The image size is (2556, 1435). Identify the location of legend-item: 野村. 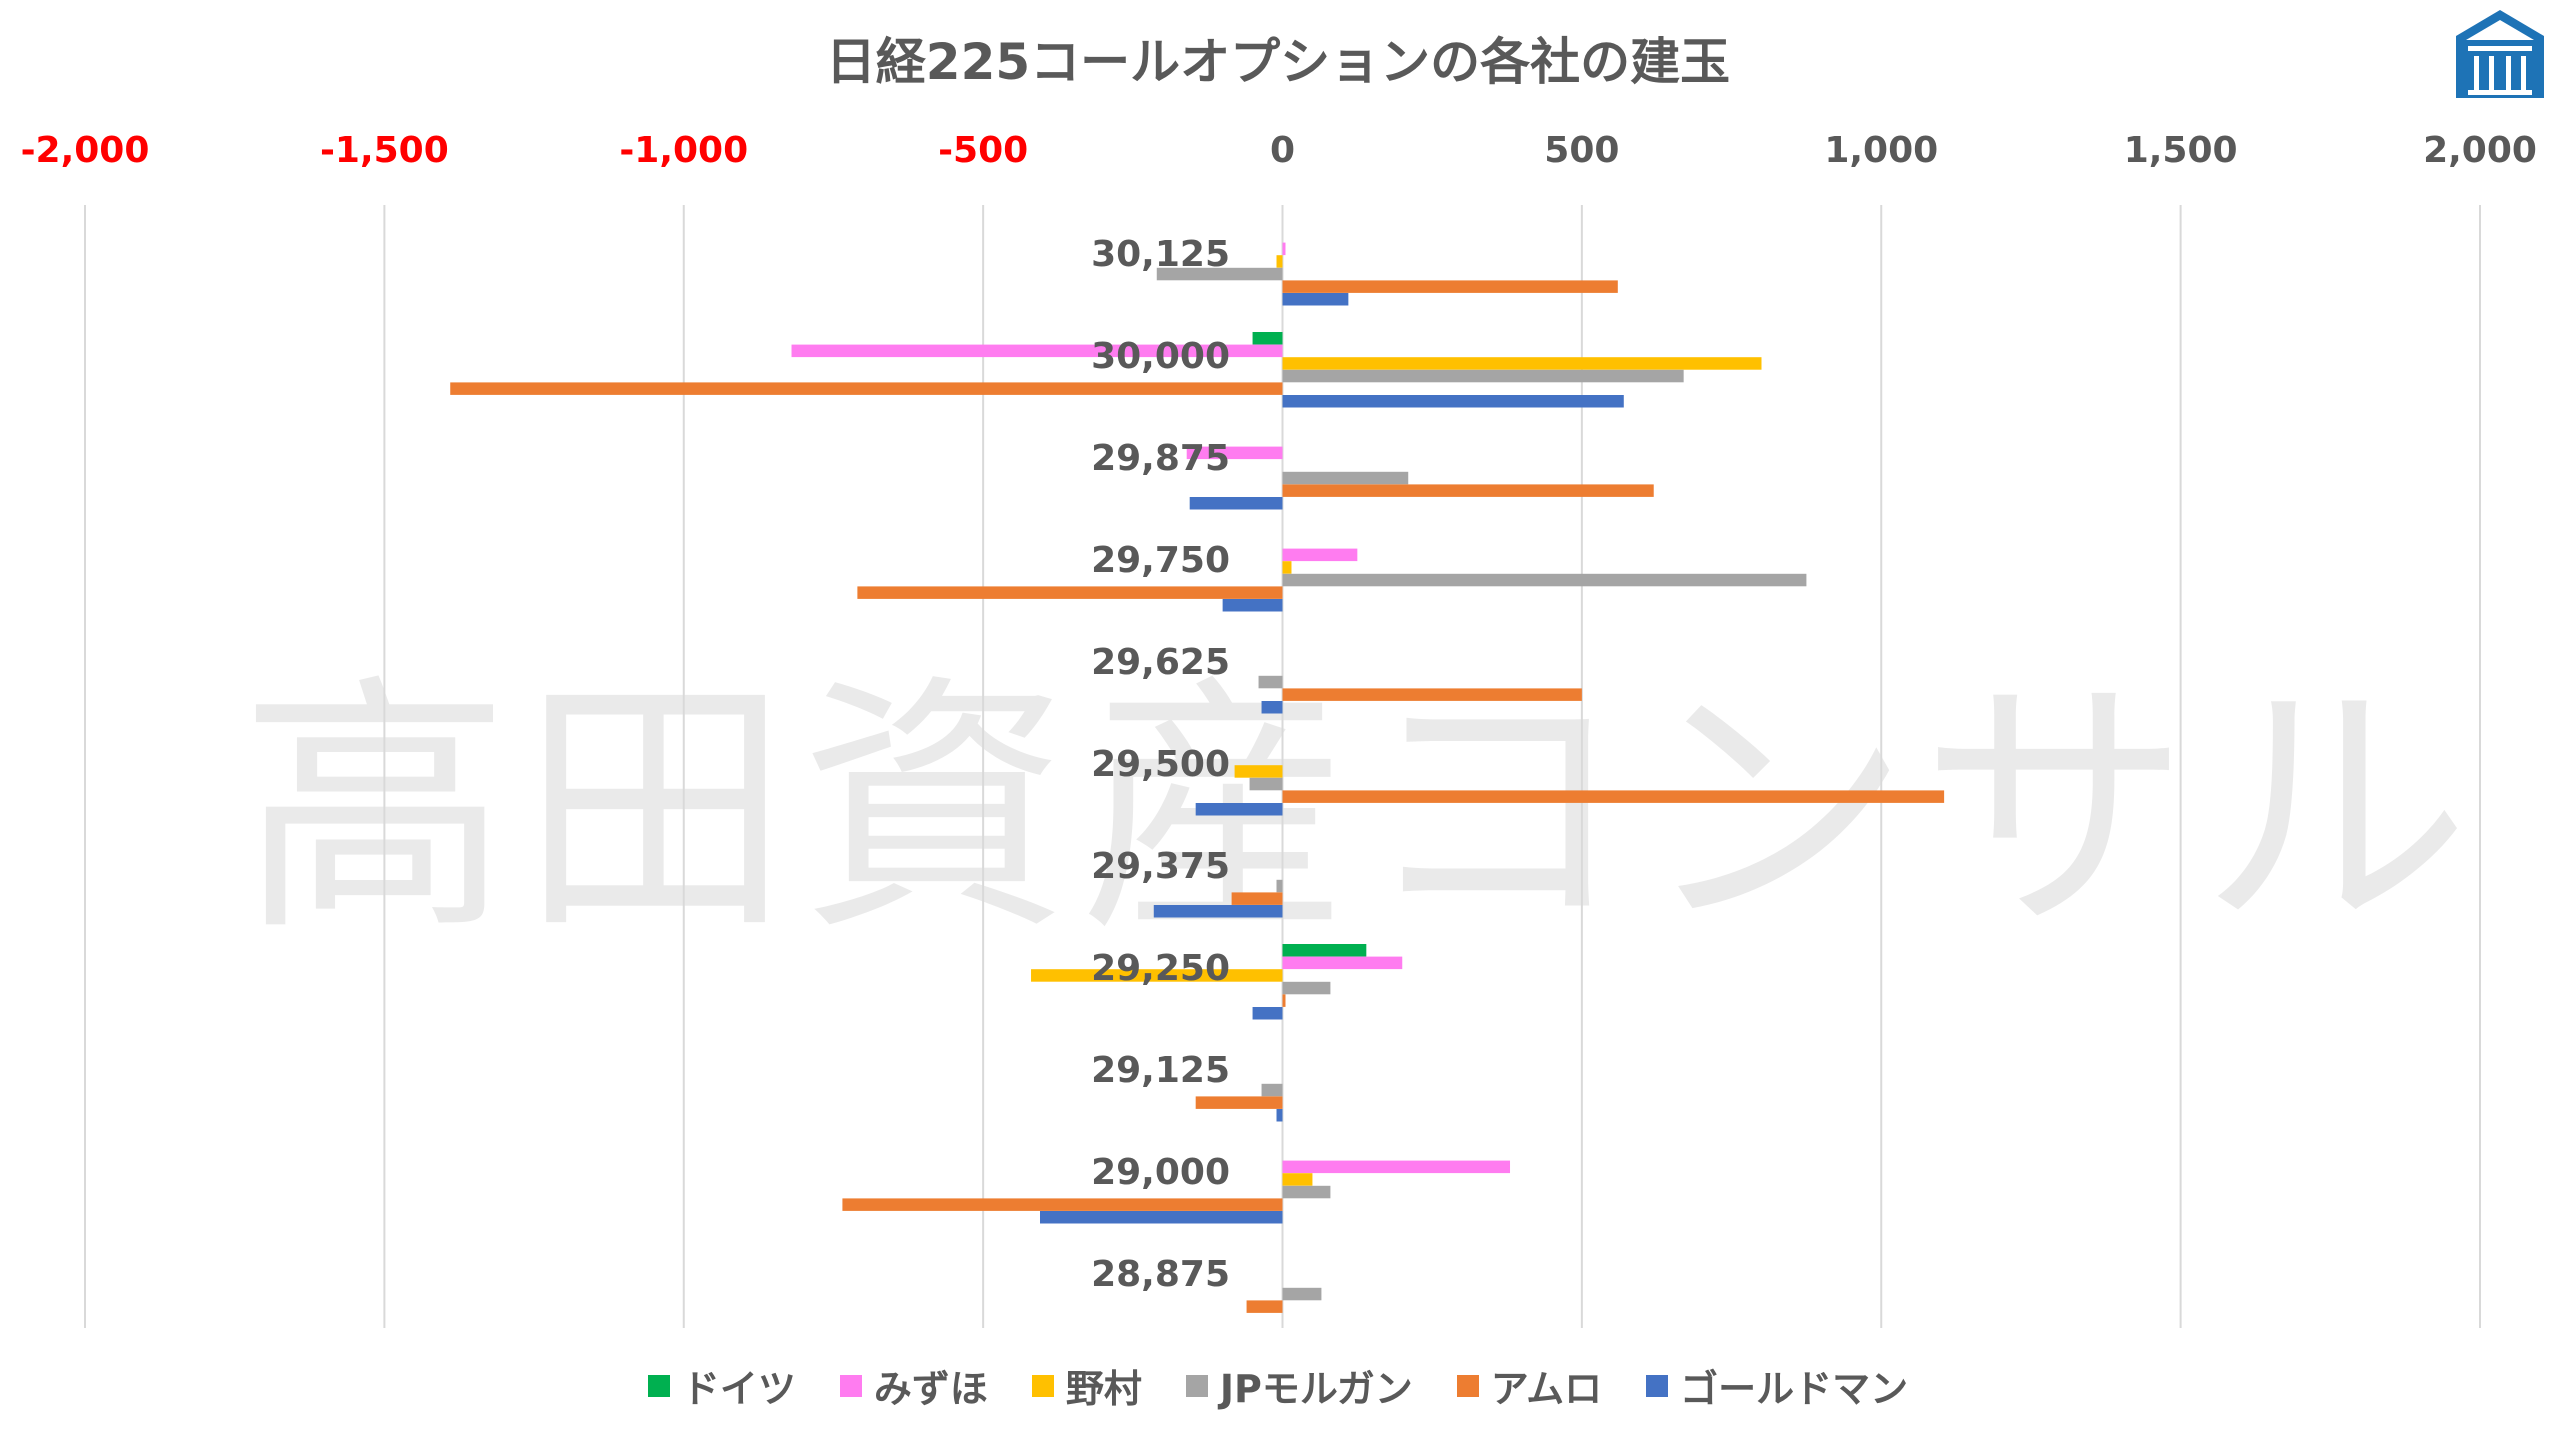
(1086, 1385).